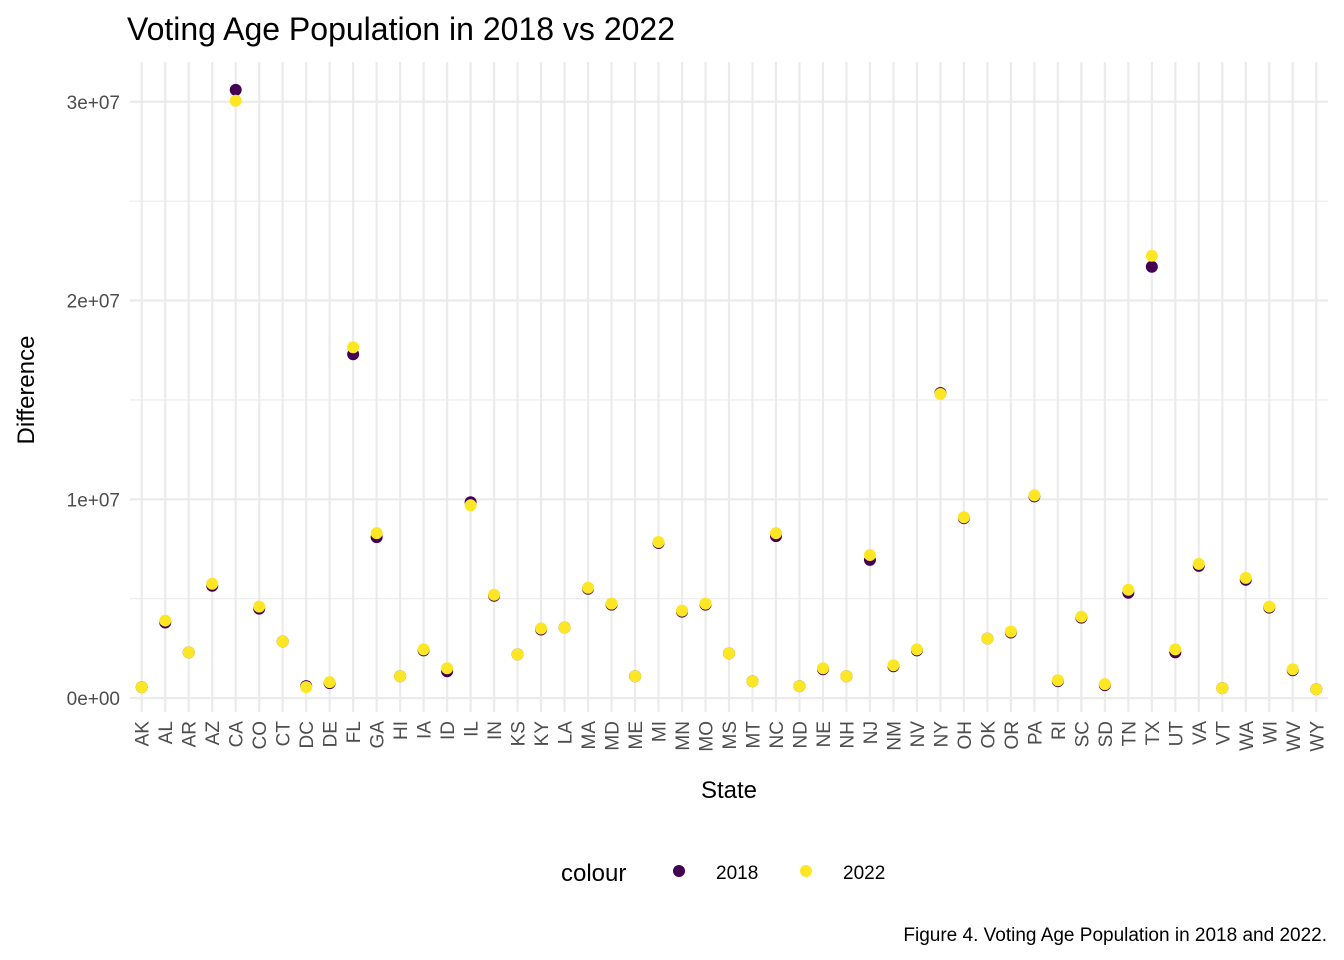 The width and height of the screenshot is (1344, 960). What do you see at coordinates (894, 736) in the screenshot?
I see `x-tick-label-nm: NM` at bounding box center [894, 736].